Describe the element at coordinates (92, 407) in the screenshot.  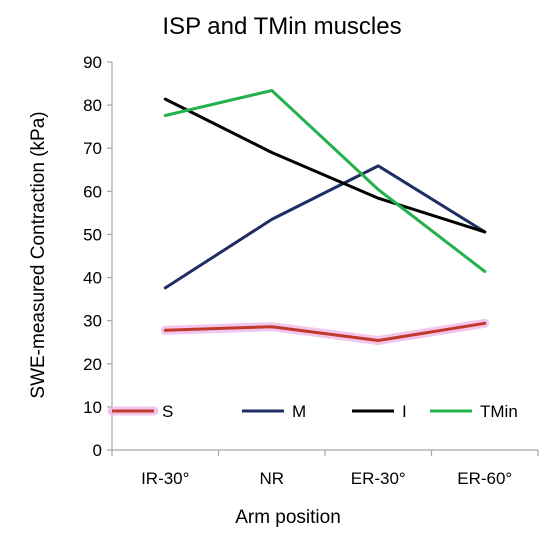
I see `y-tick-label: 10` at that location.